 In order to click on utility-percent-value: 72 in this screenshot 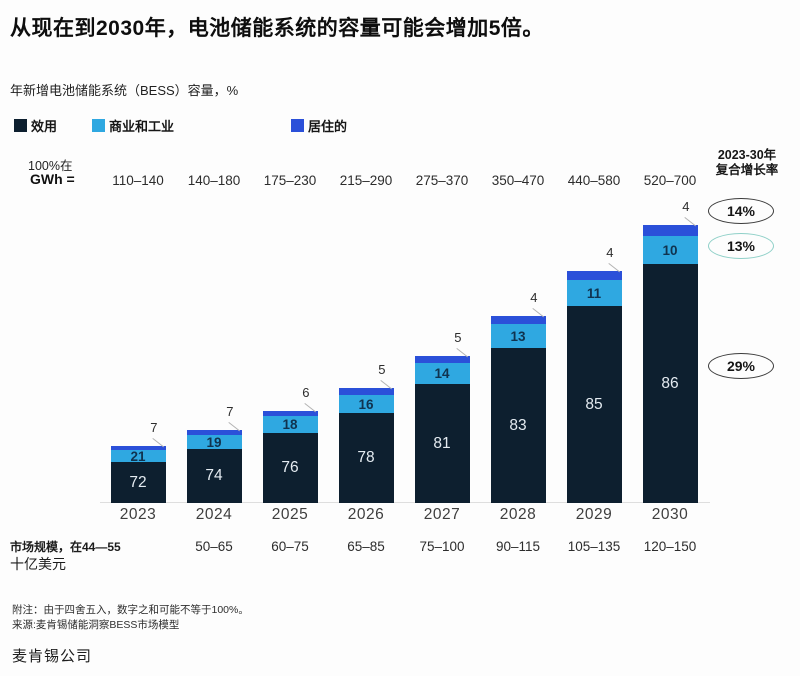, I will do `click(138, 482)`.